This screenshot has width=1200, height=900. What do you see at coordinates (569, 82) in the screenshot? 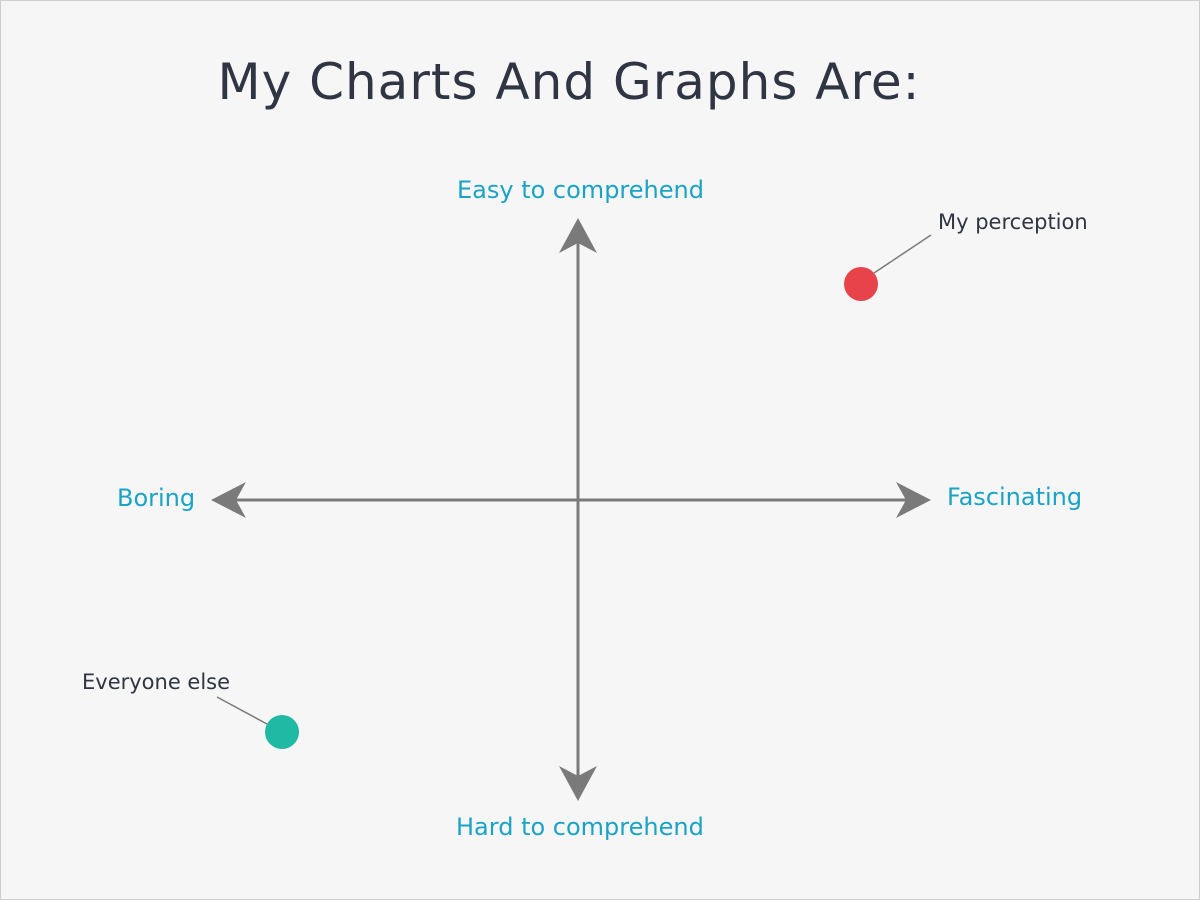
I see `page-title: My Charts And Graphs Are:` at bounding box center [569, 82].